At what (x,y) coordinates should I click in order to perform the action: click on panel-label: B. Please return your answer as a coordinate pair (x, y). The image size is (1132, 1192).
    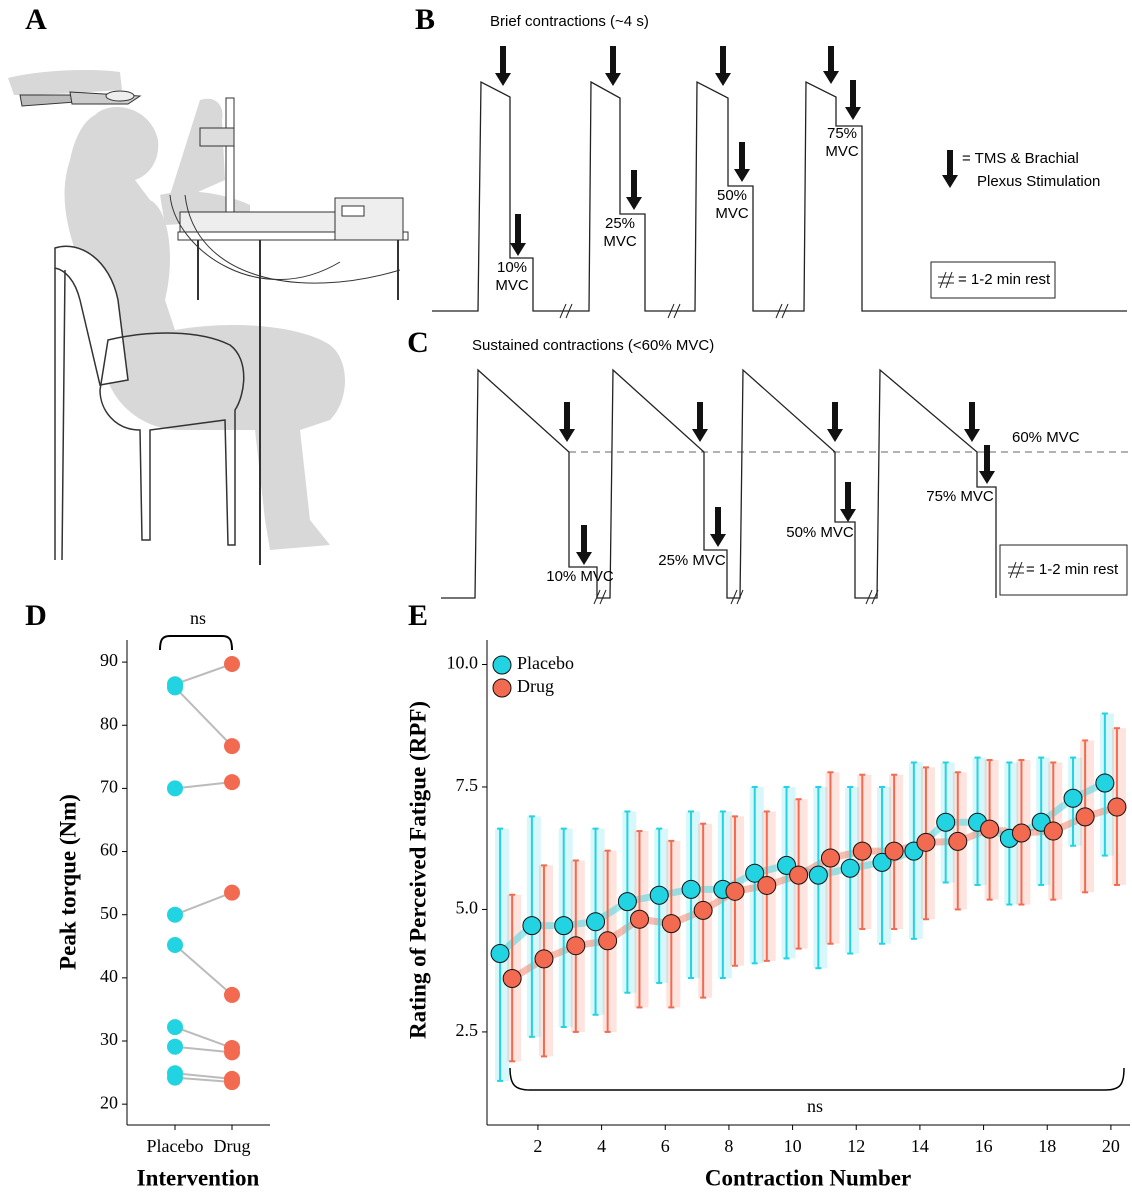
    Looking at the image, I should click on (425, 19).